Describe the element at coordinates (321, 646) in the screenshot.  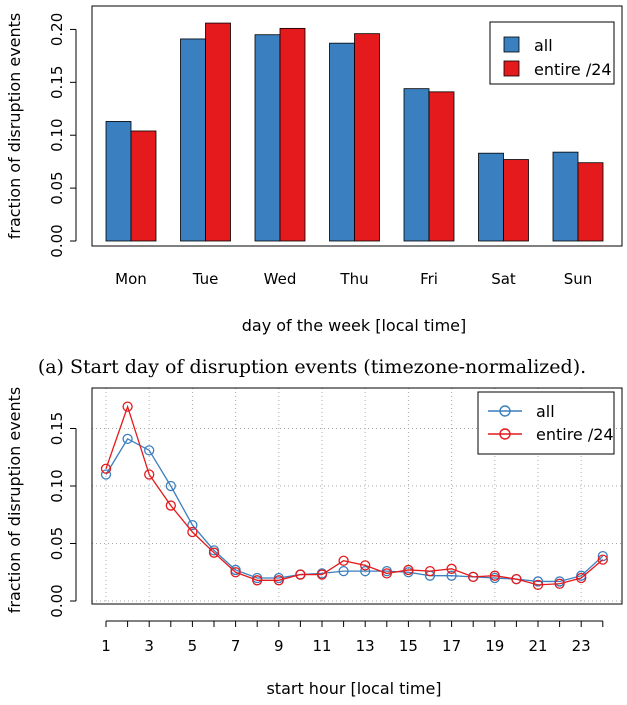
I see `line-x-tick-label: 11` at that location.